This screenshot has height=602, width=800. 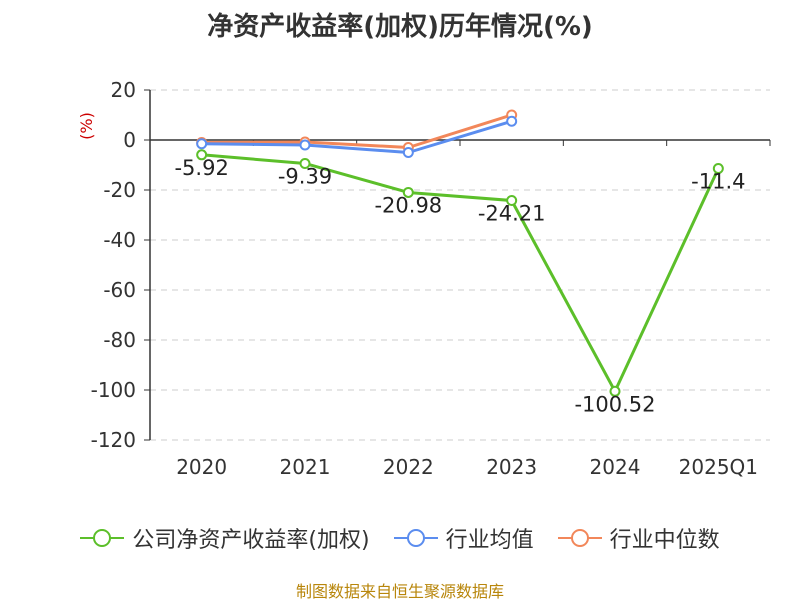 I want to click on y-tick-label: -60, so click(x=119, y=290).